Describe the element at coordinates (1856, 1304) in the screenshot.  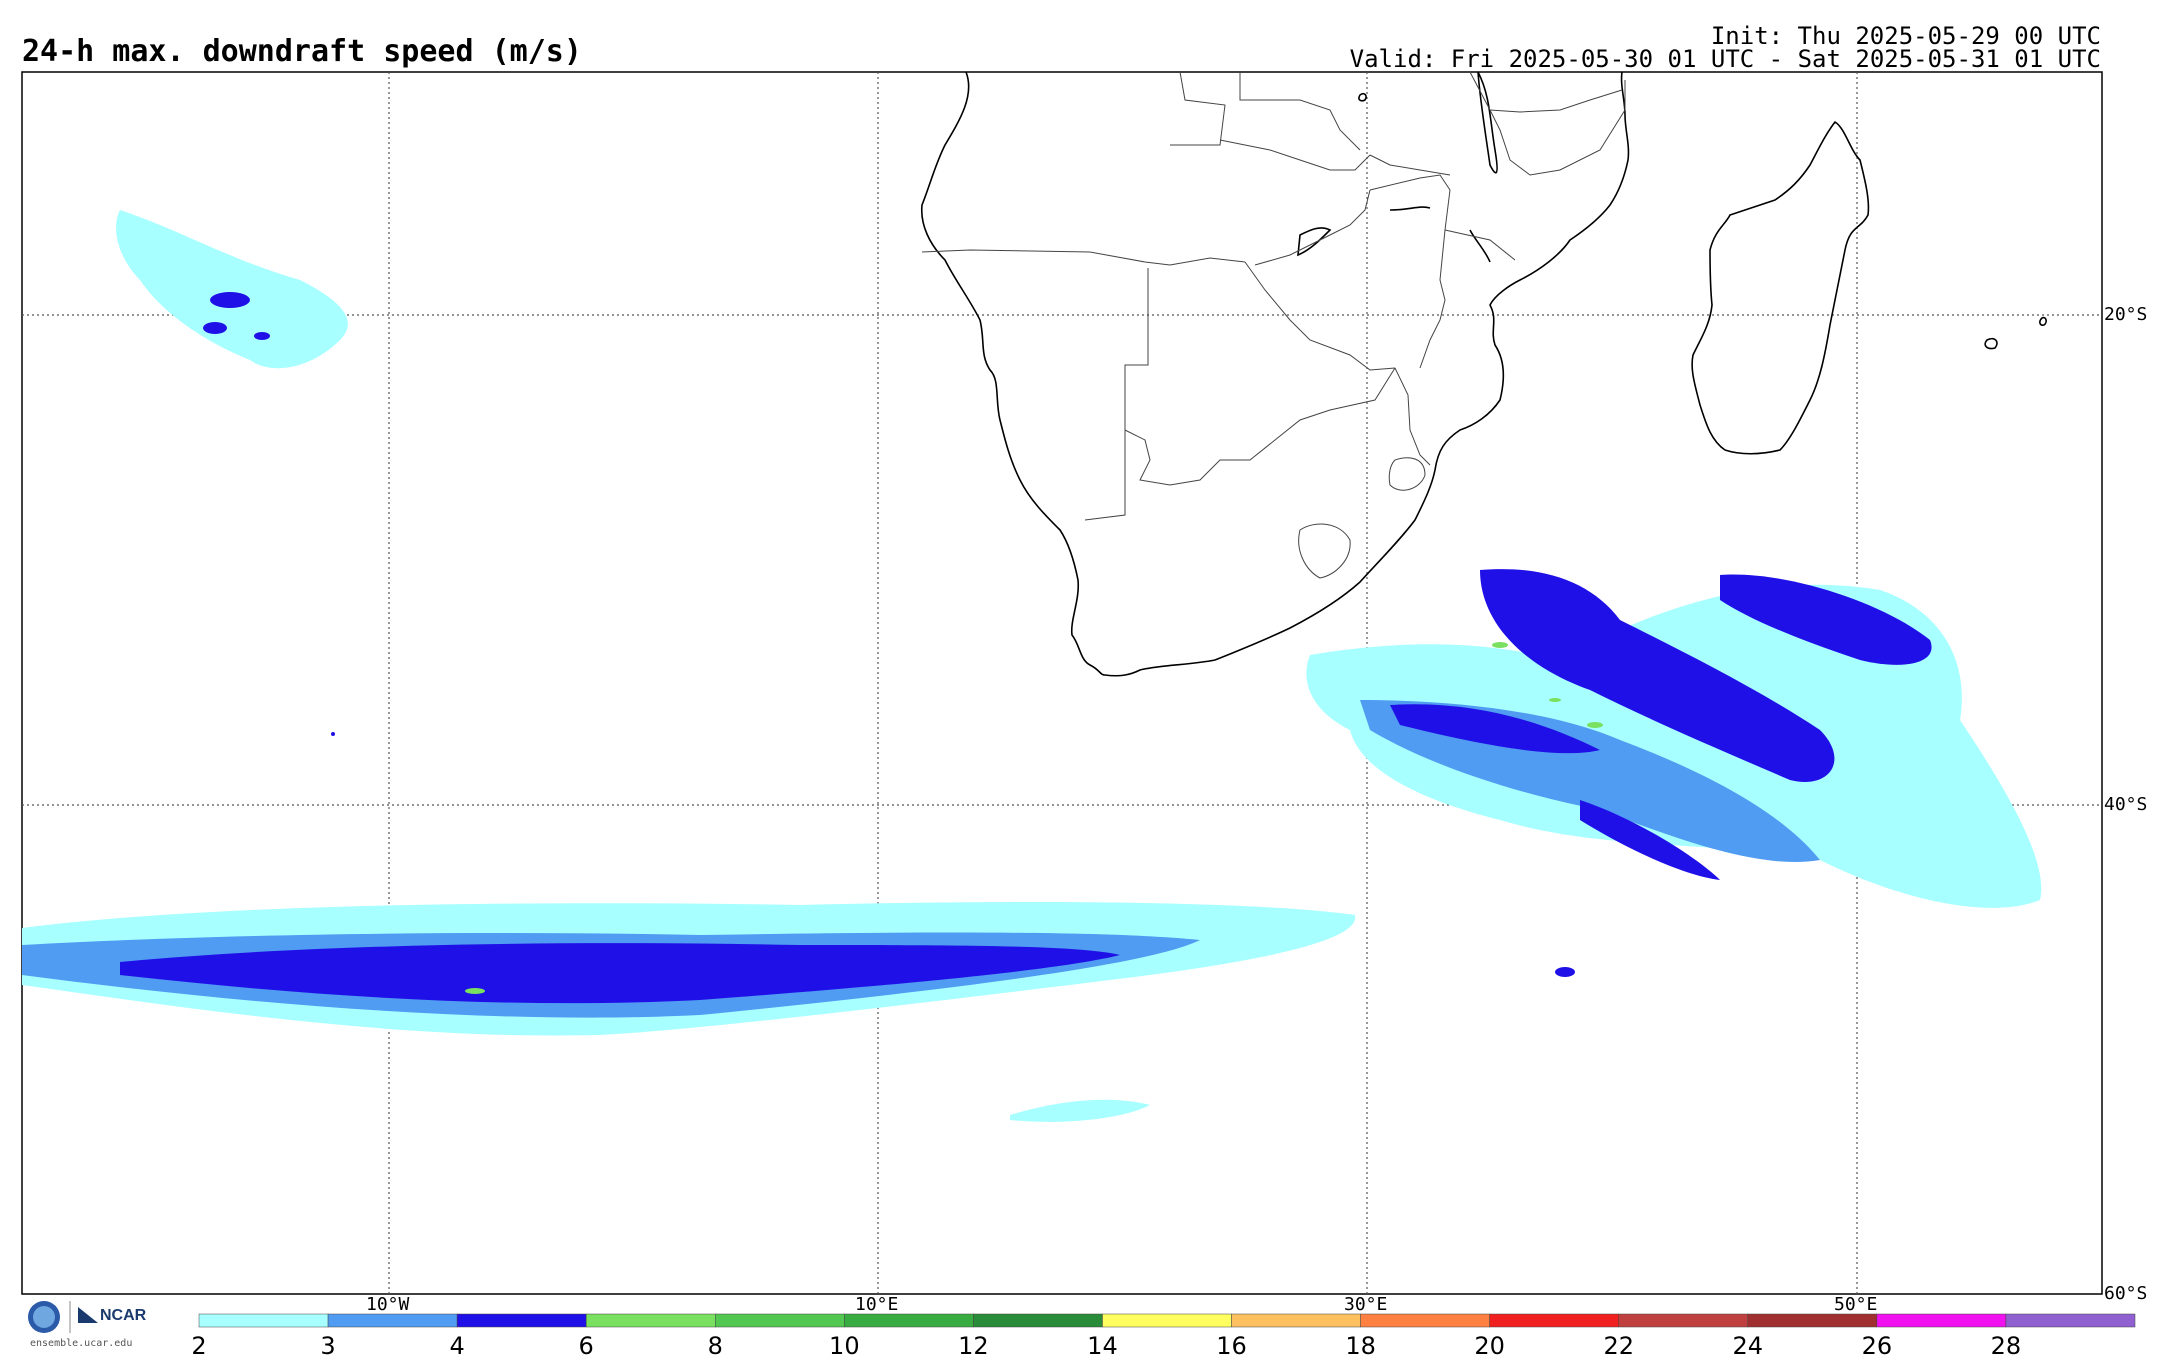
I see `lon-label-50e: 50°E` at that location.